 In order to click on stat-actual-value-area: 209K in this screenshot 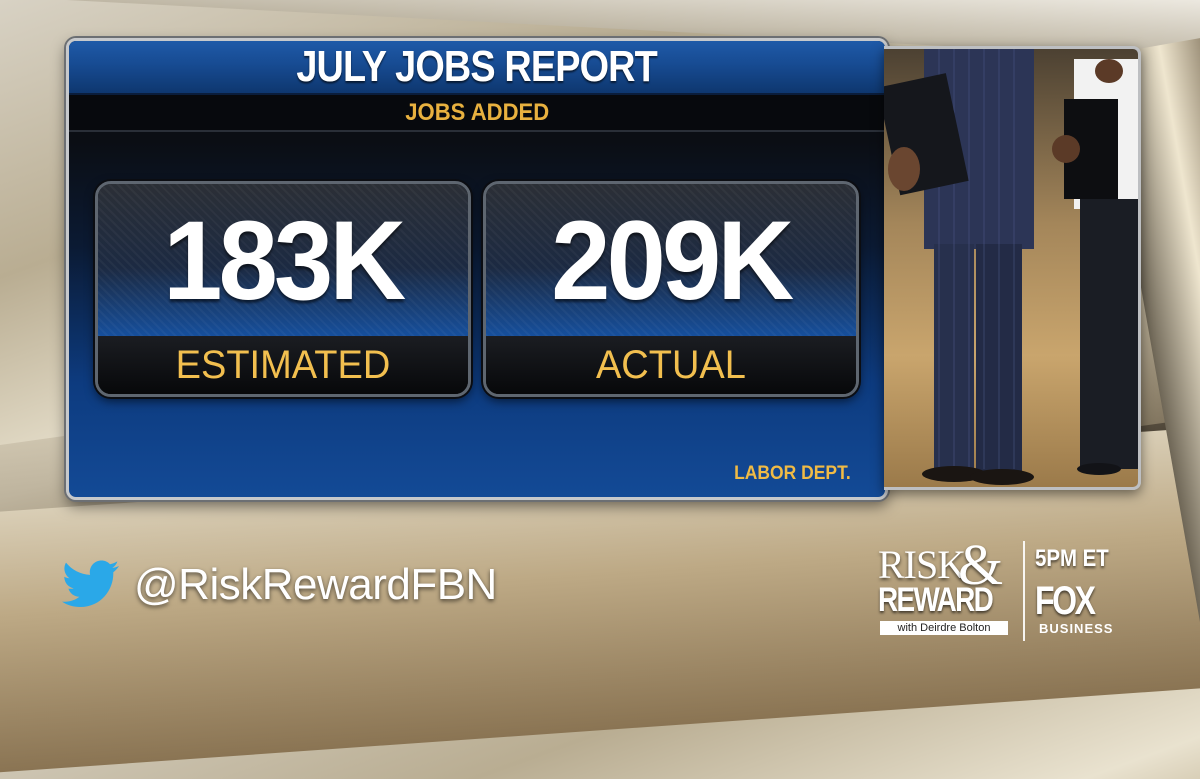, I will do `click(671, 260)`.